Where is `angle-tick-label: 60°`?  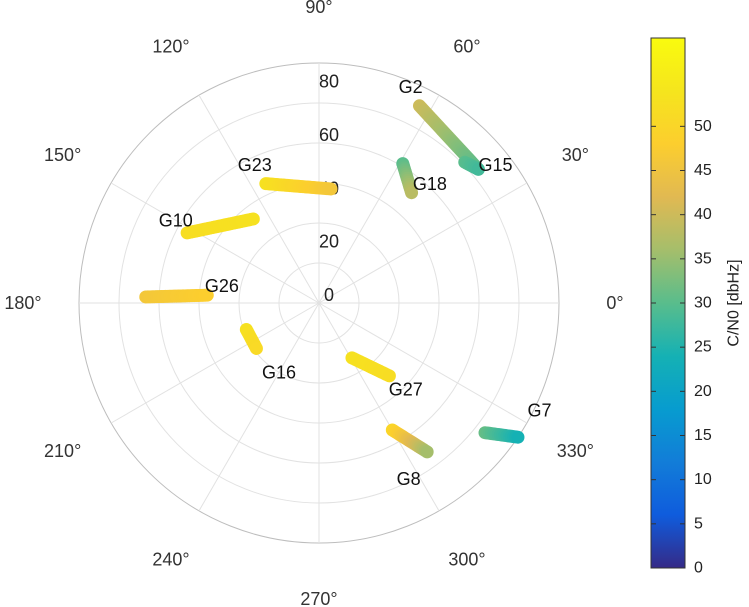 angle-tick-label: 60° is located at coordinates (466, 47).